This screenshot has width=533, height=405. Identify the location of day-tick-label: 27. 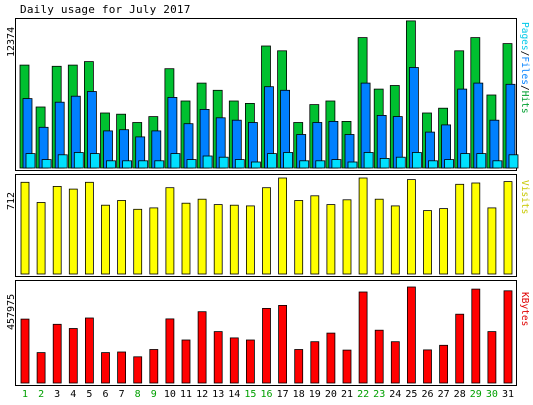
(444, 394).